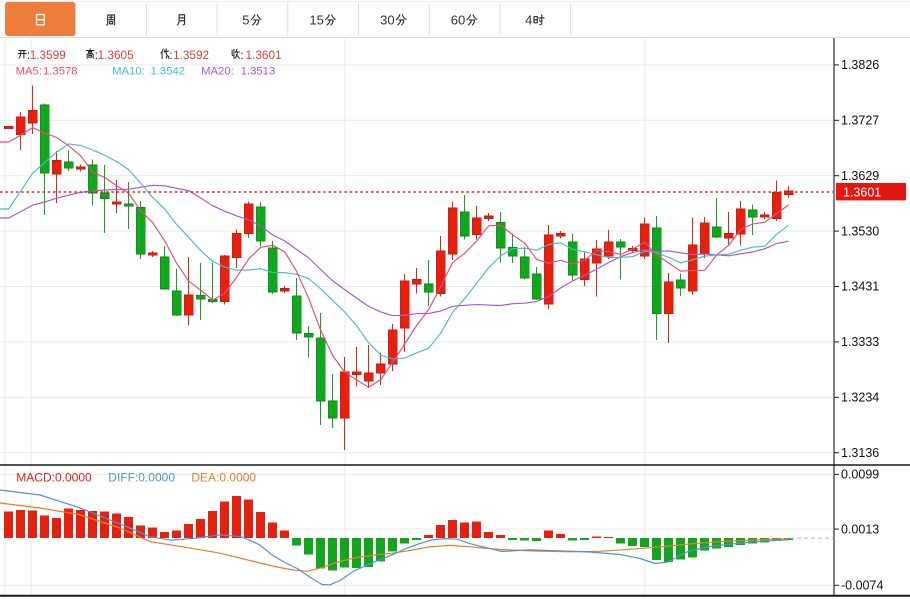 The width and height of the screenshot is (910, 599). What do you see at coordinates (860, 453) in the screenshot?
I see `svg-text: 1.3136` at bounding box center [860, 453].